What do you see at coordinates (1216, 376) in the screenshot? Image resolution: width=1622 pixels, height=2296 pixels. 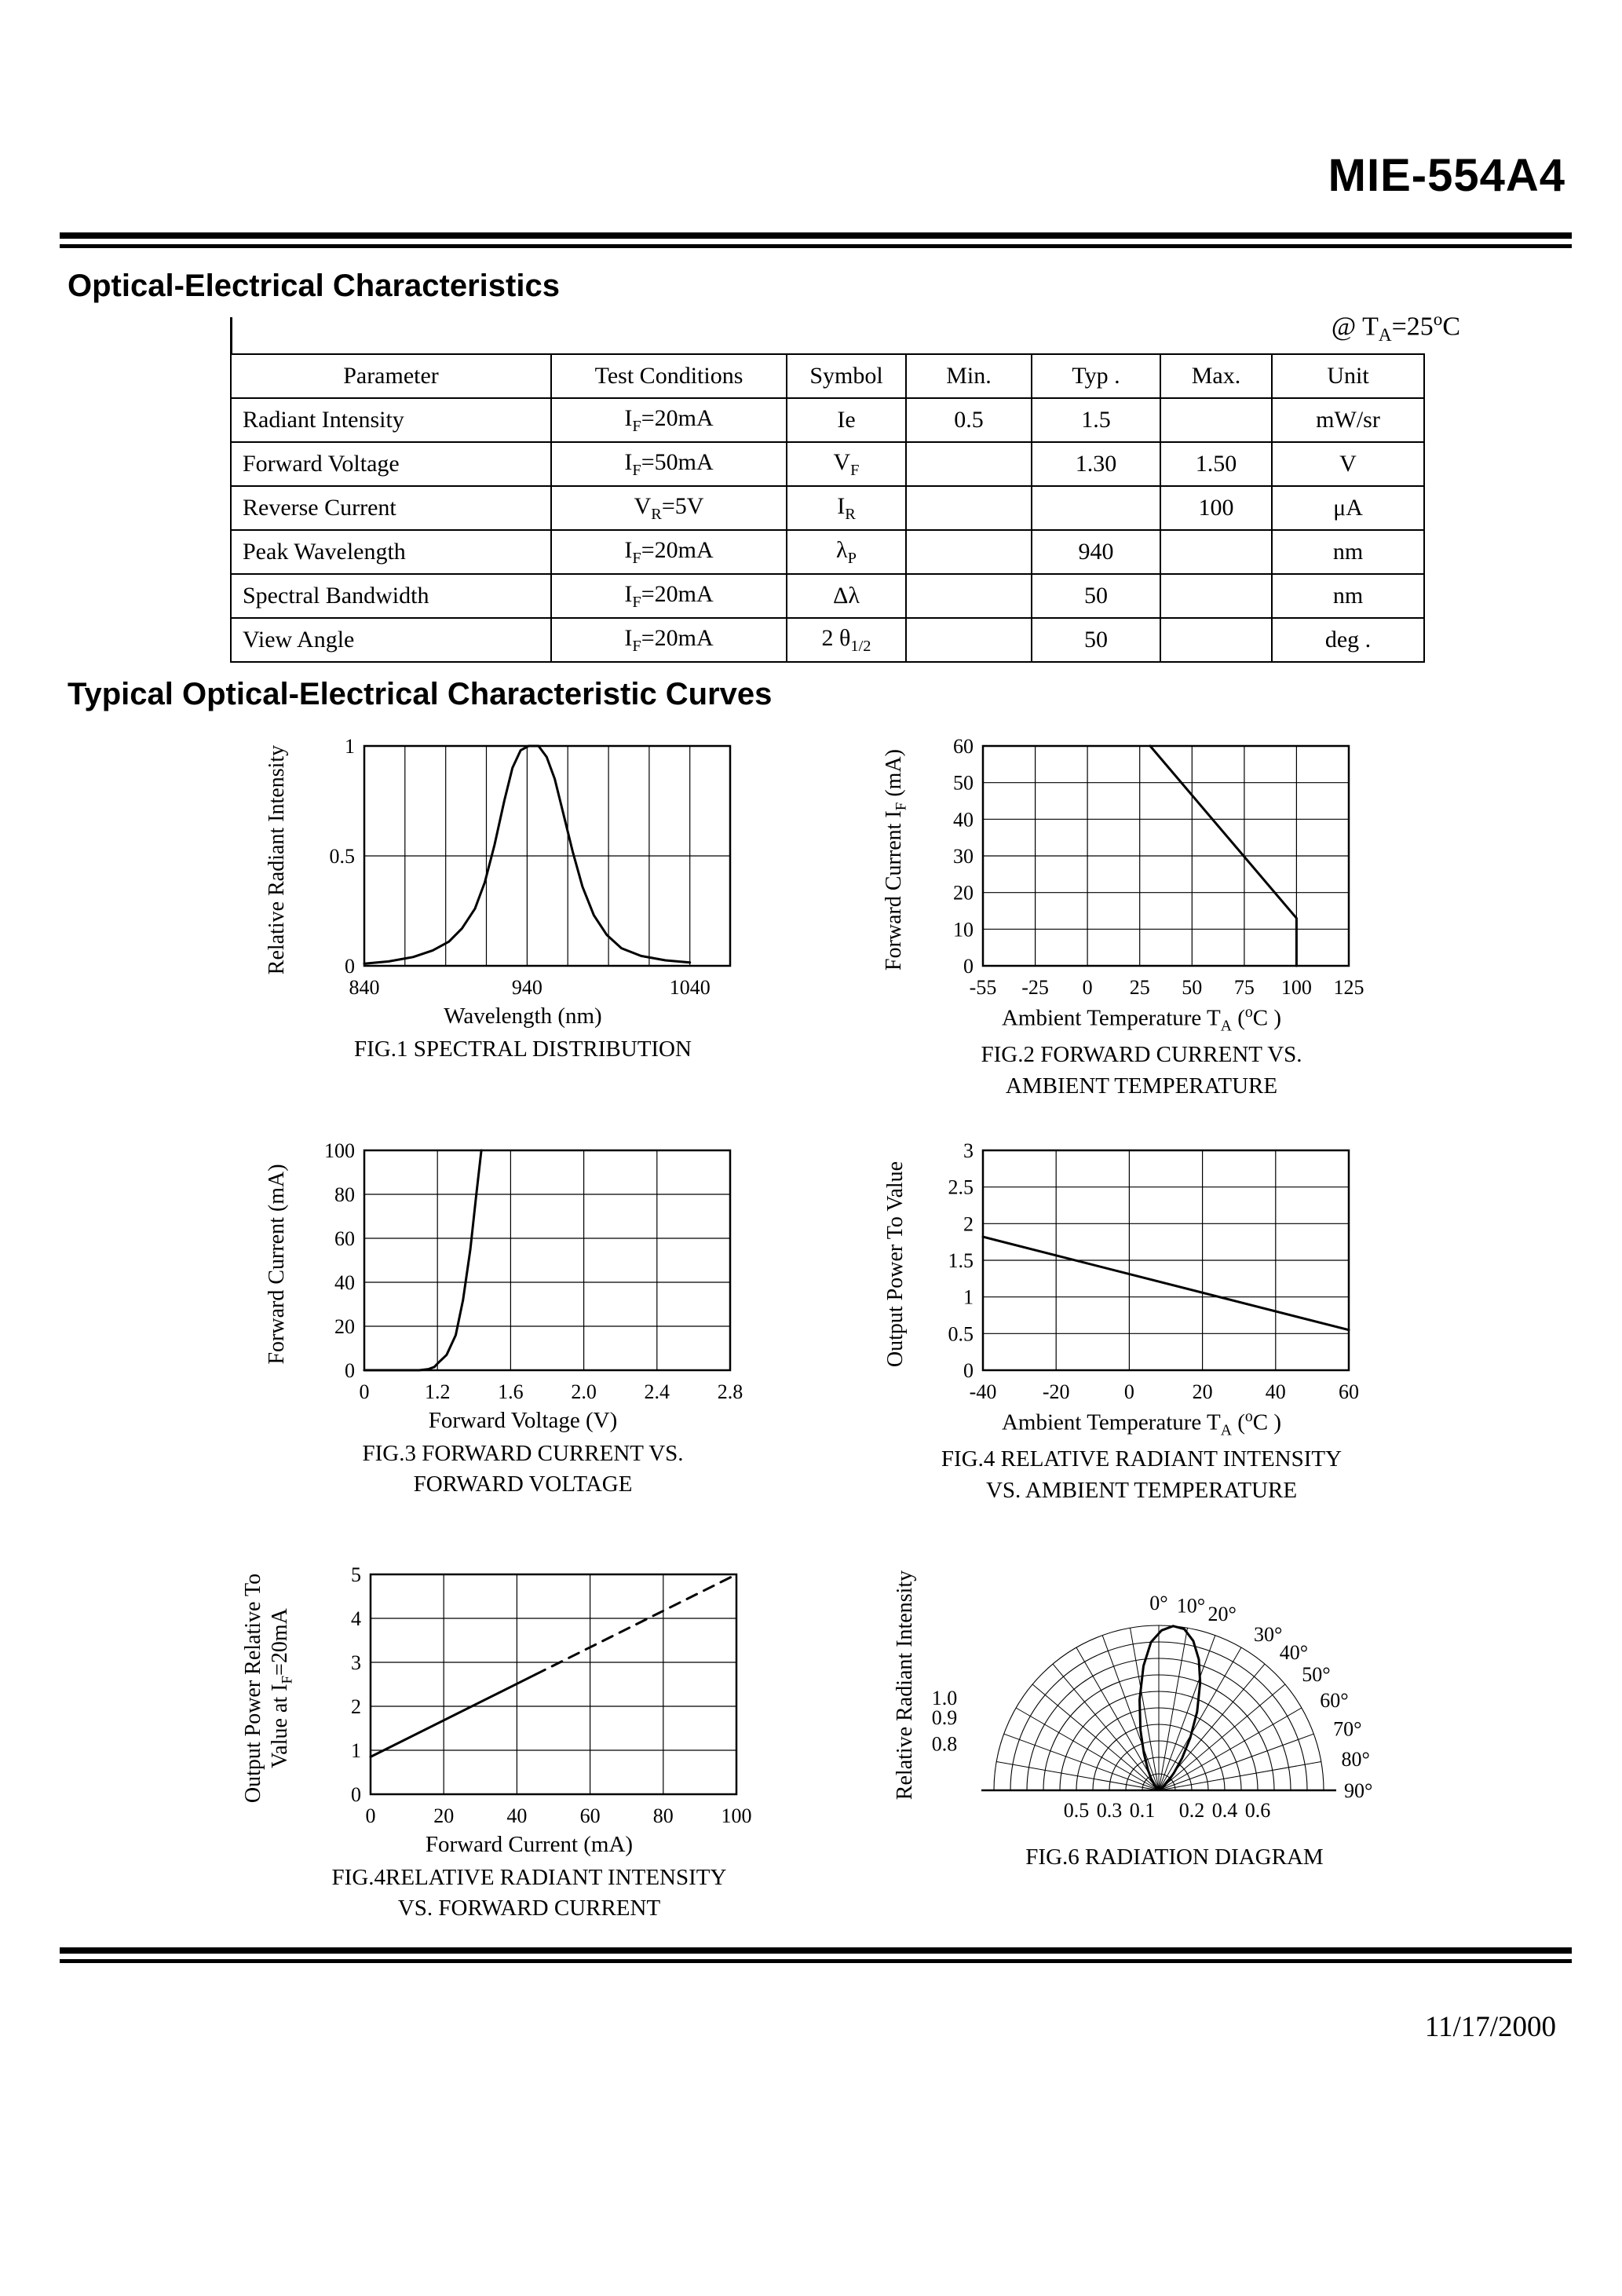 I see `column-header: Max.` at bounding box center [1216, 376].